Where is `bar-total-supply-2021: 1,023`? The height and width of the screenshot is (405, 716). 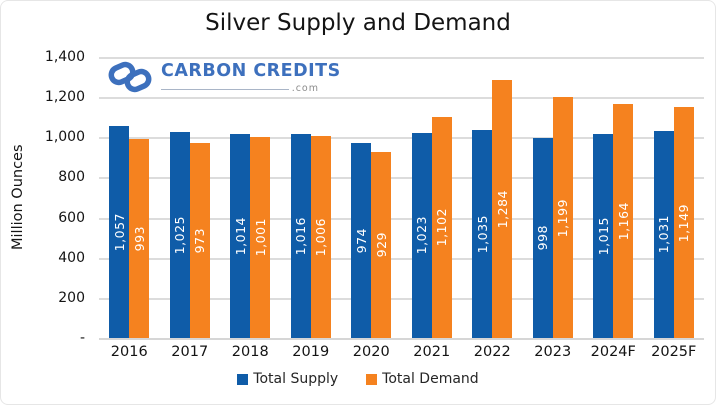
bar-total-supply-2021: 1,023 is located at coordinates (421, 235).